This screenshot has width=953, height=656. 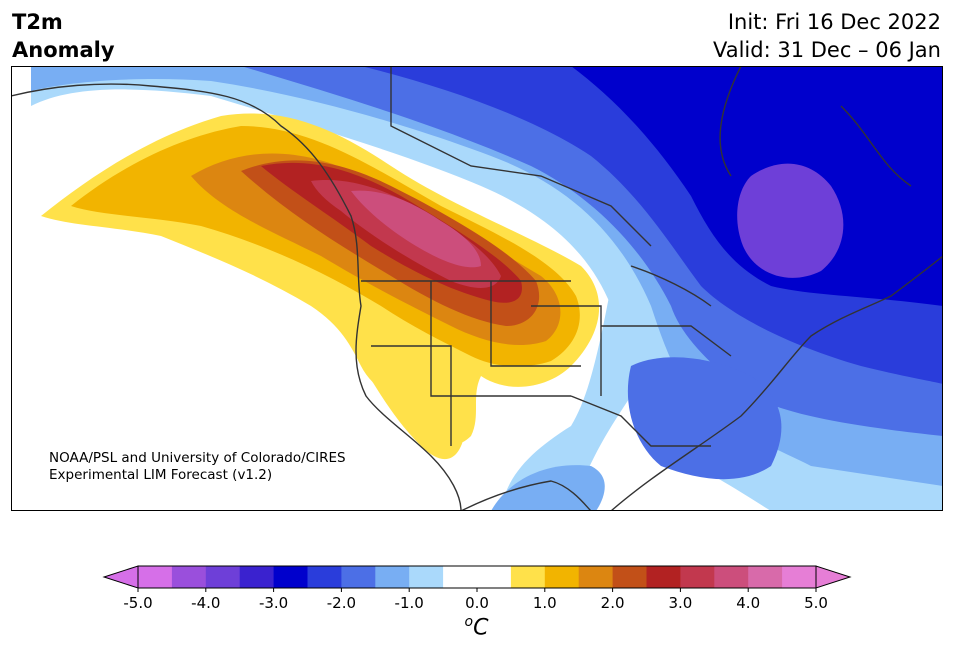 I want to click on temperature-colorbar: -5.0 -4.0 -3.0 -2.0 -1.0 0.0 1.0 2.0 3.0 4.0 5.0, so click(x=477, y=588).